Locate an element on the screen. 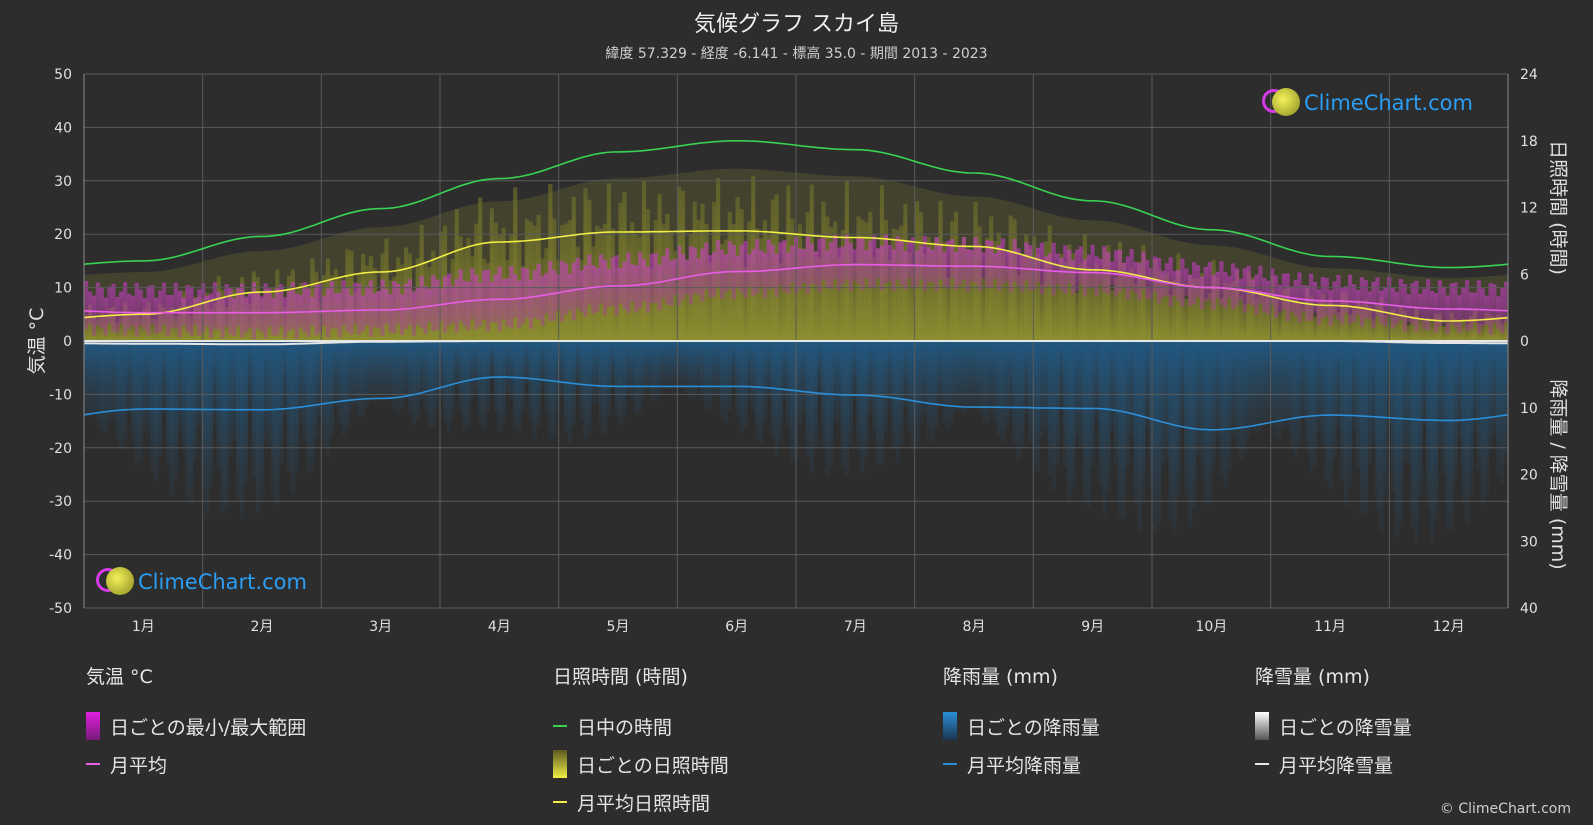 This screenshot has height=825, width=1593. precip-tick-label: 10 is located at coordinates (1529, 409).